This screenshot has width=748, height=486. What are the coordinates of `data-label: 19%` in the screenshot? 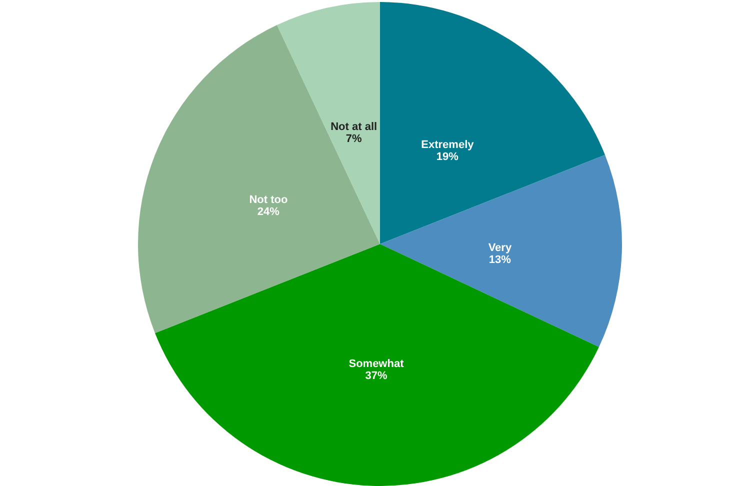 It's located at (447, 156).